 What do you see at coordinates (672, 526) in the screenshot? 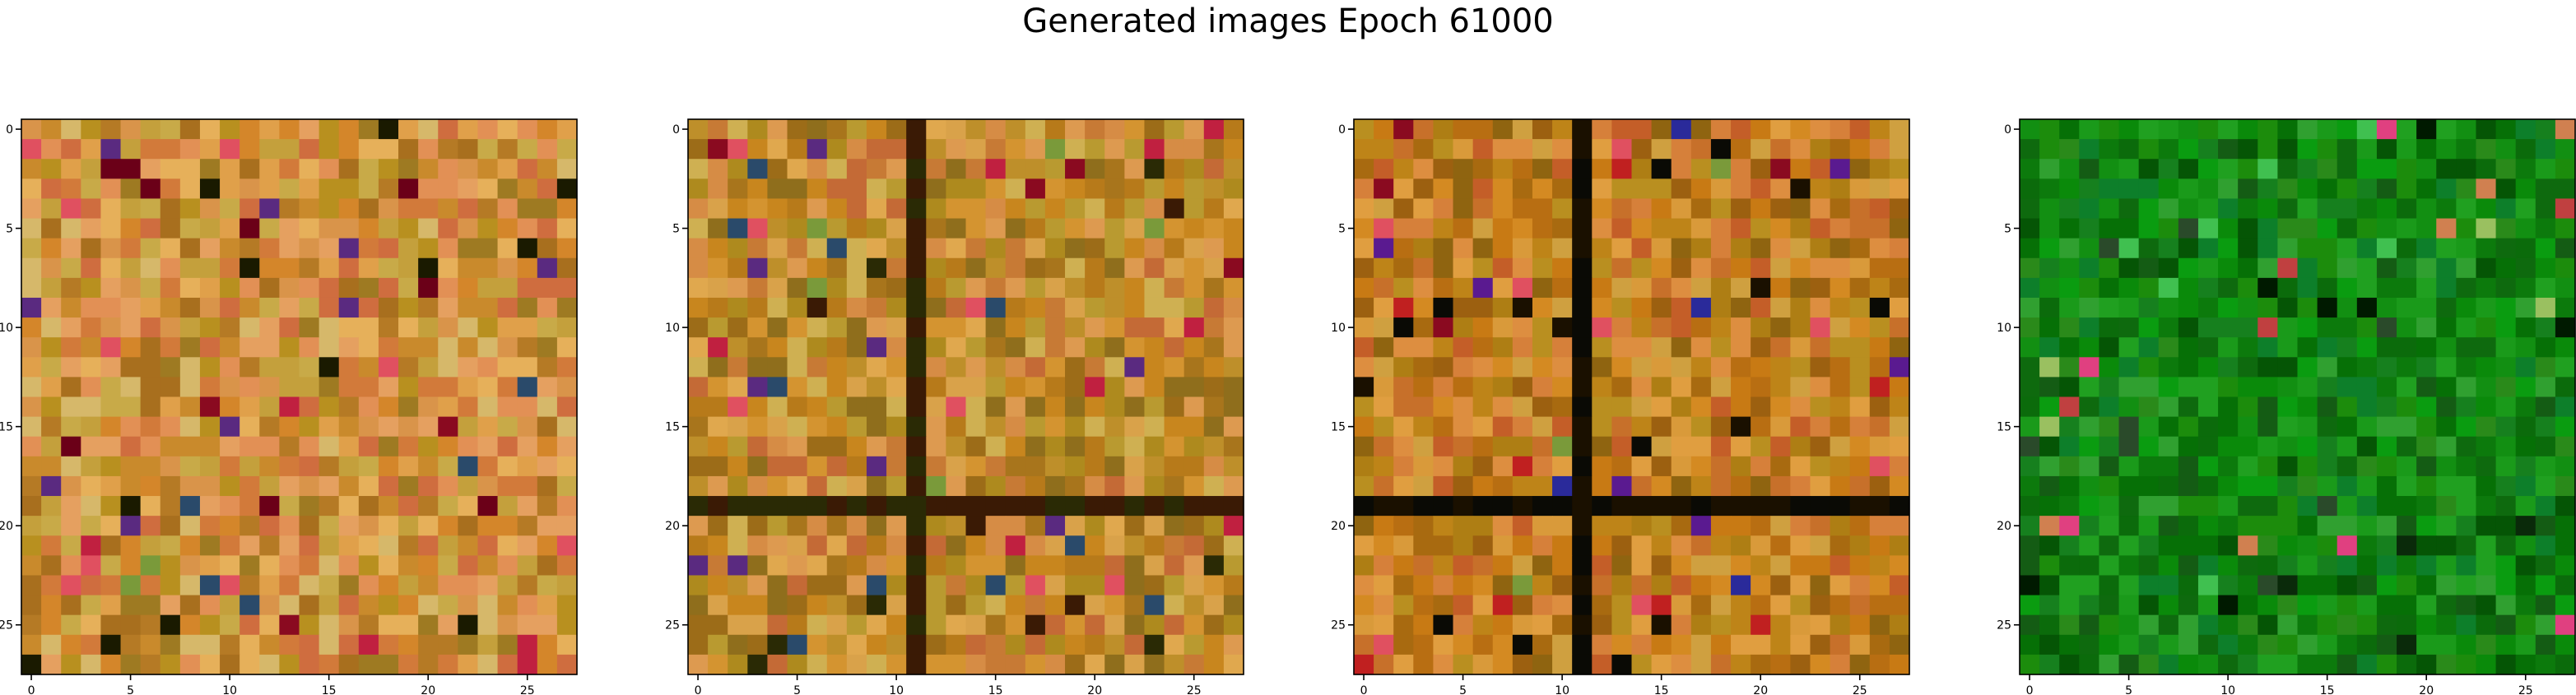
I see `y-tick-label: 20` at bounding box center [672, 526].